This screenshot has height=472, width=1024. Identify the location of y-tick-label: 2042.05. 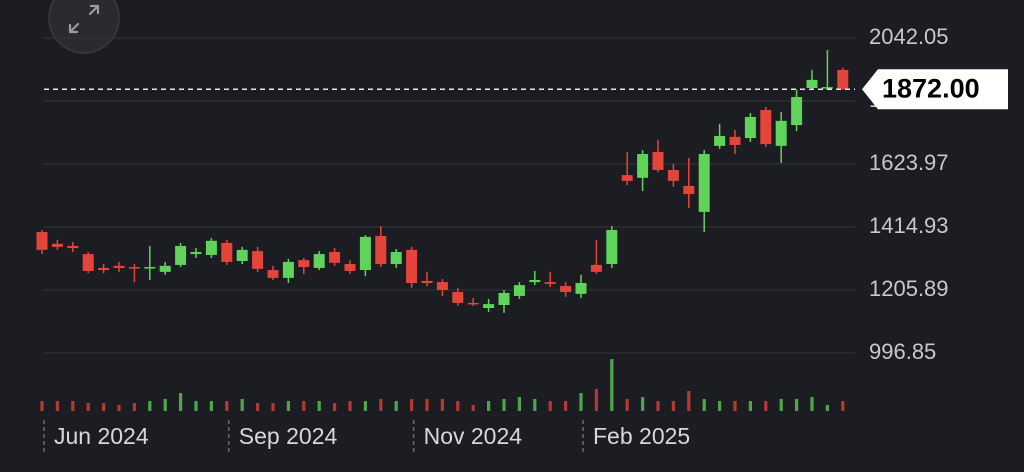
(909, 36).